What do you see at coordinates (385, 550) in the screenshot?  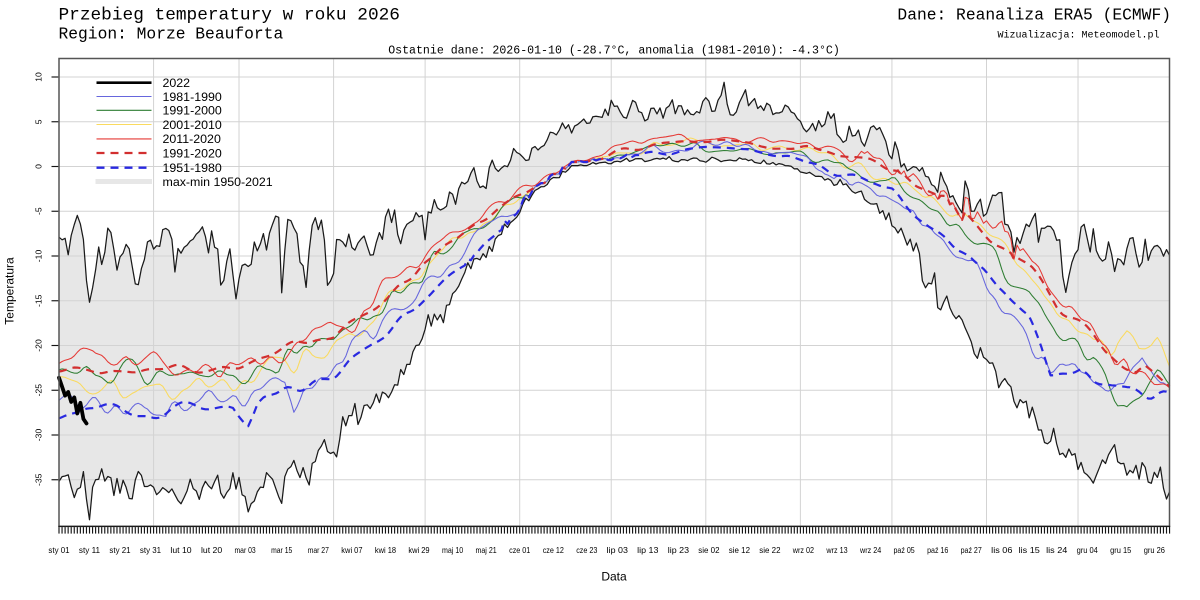 I see `svg-text: kwi 18` at bounding box center [385, 550].